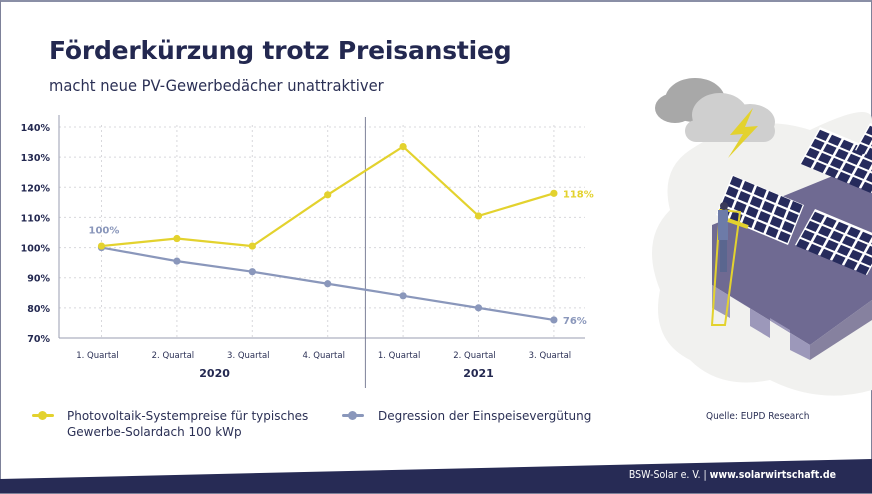 The width and height of the screenshot is (872, 494). Describe the element at coordinates (38, 309) in the screenshot. I see `y-tick-label: 80%` at that location.